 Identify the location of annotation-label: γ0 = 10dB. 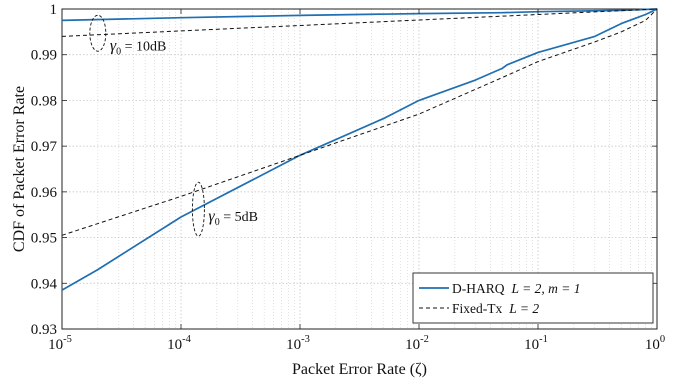
(138, 47).